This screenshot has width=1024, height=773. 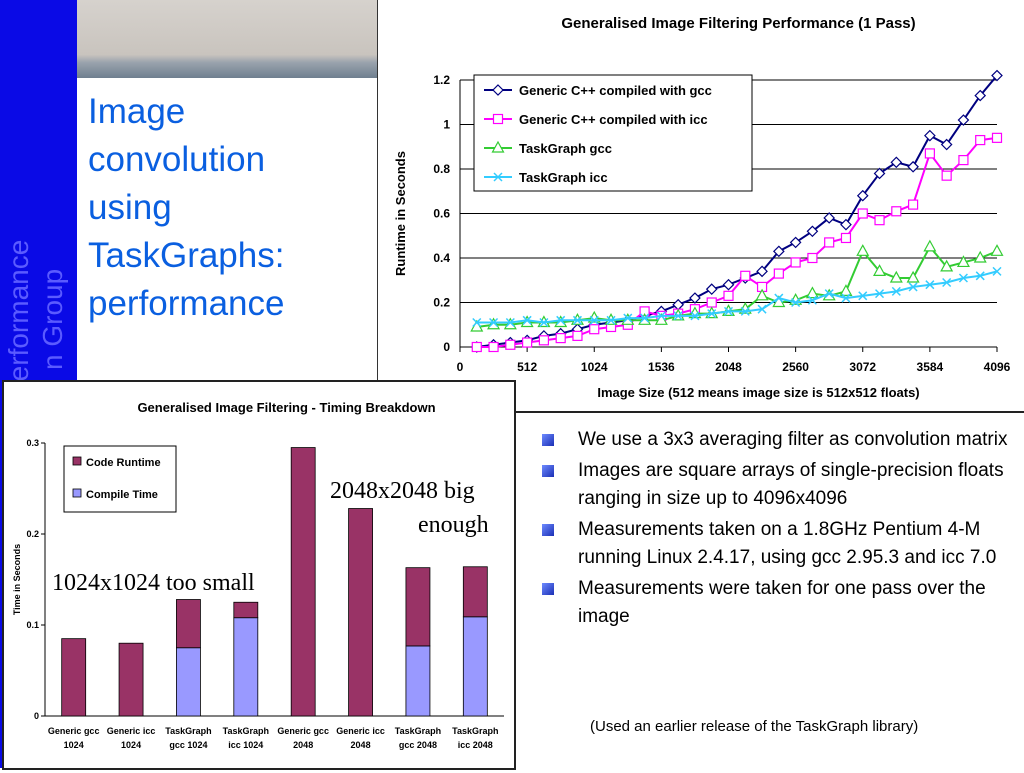 What do you see at coordinates (186, 303) in the screenshot?
I see `slide-title-line5: performance` at bounding box center [186, 303].